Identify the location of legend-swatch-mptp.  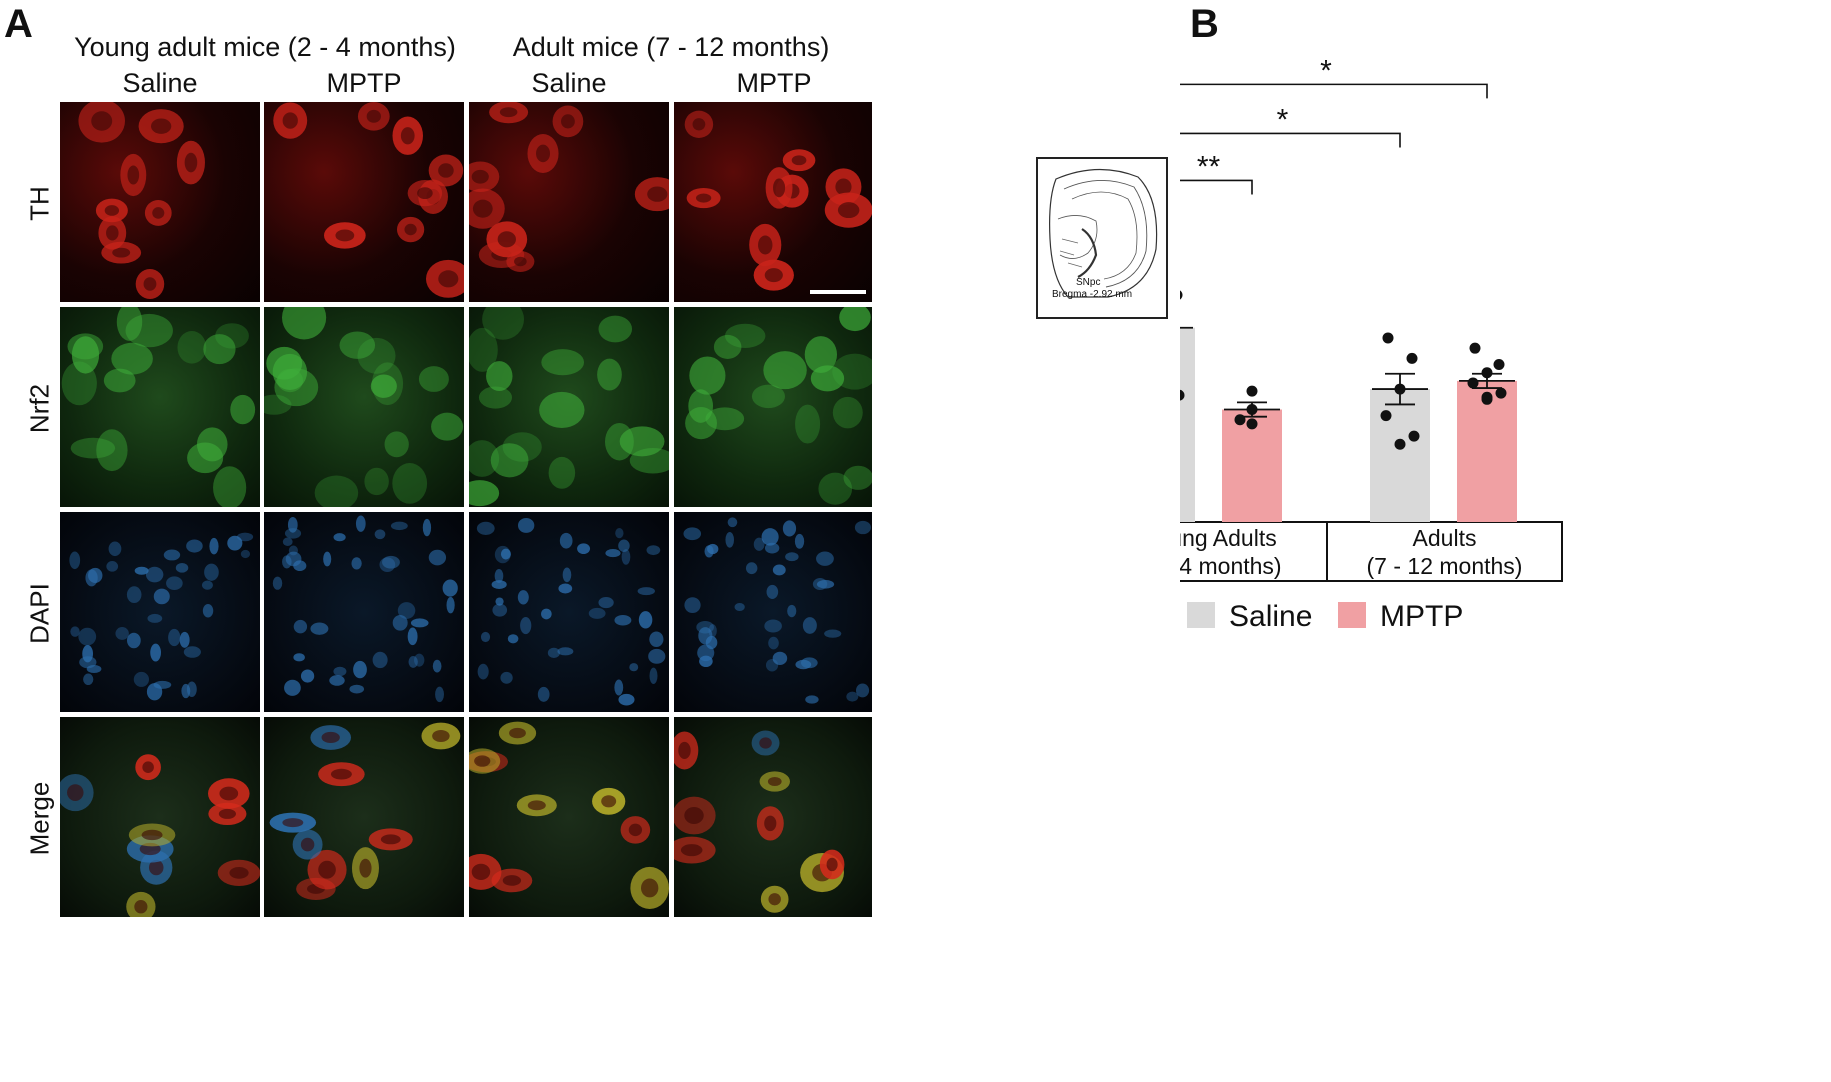
(1352, 615).